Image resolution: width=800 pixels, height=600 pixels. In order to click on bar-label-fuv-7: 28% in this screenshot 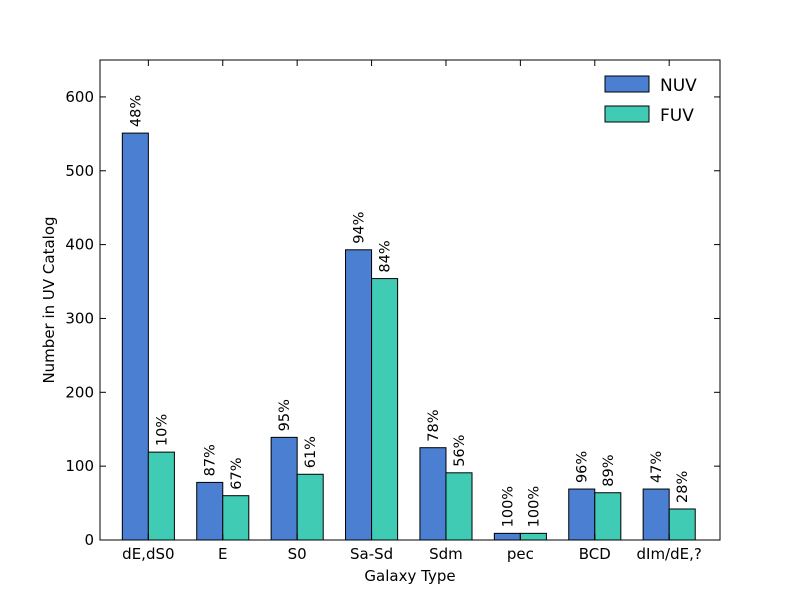, I will do `click(683, 487)`.